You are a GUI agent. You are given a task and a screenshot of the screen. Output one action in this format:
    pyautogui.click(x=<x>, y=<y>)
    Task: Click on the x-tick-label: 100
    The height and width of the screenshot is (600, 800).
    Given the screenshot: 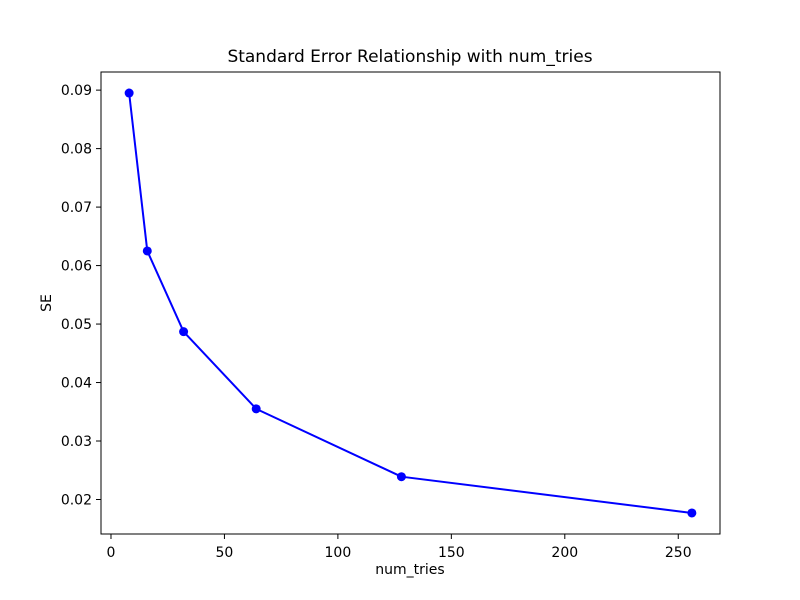 What is the action you would take?
    pyautogui.click(x=338, y=553)
    